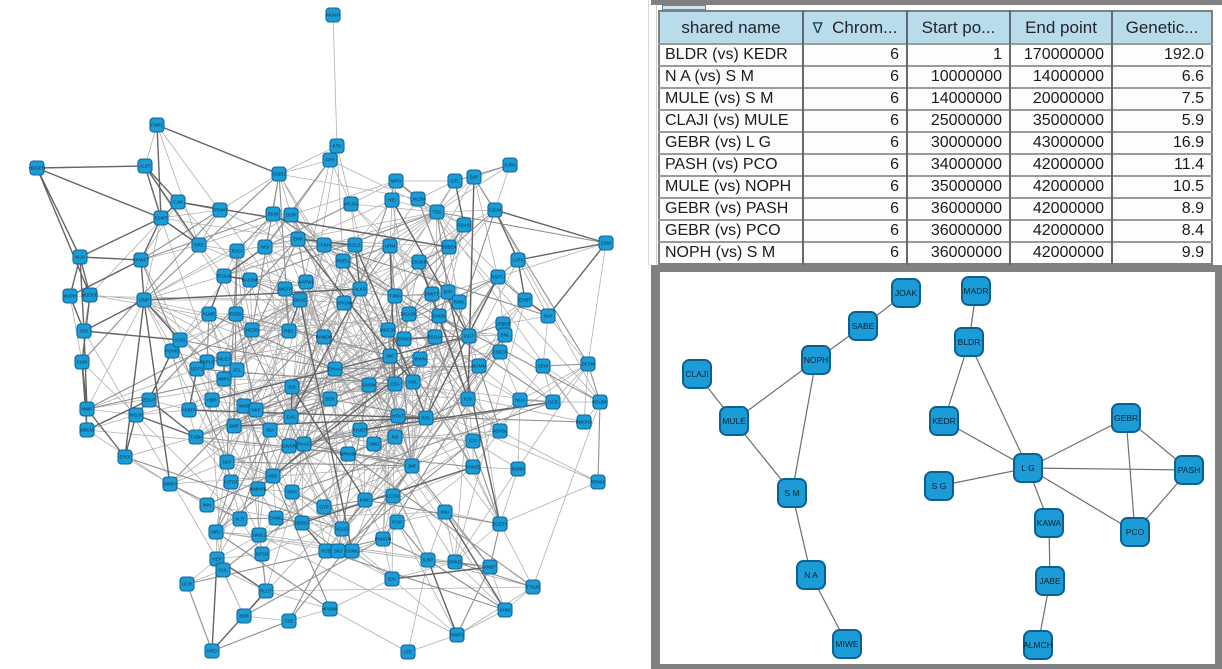 This screenshot has width=1222, height=669. I want to click on svg-text: L G, so click(1027, 468).